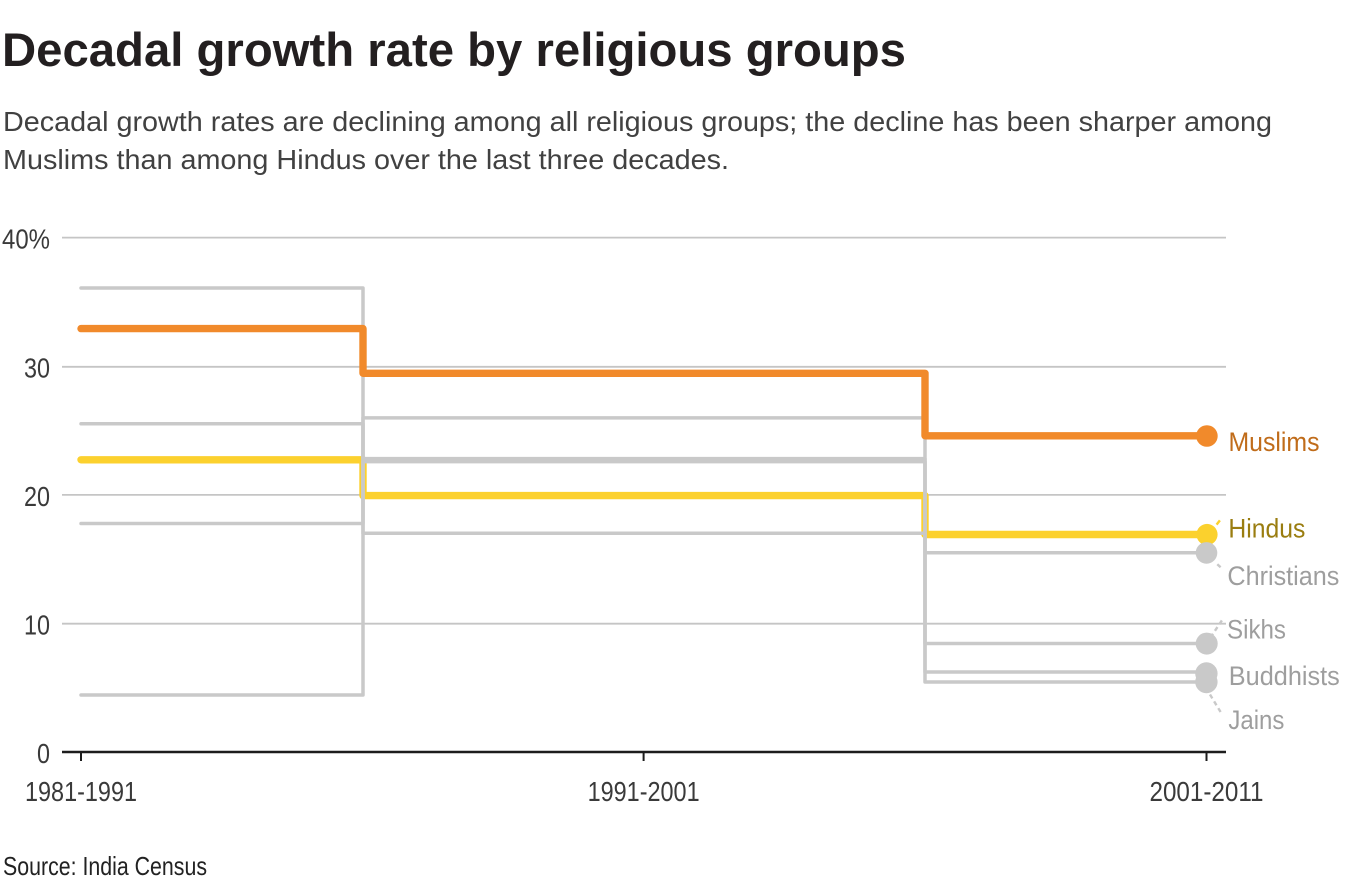 This screenshot has width=1364, height=886. I want to click on svg-text: 1991-2001, so click(644, 791).